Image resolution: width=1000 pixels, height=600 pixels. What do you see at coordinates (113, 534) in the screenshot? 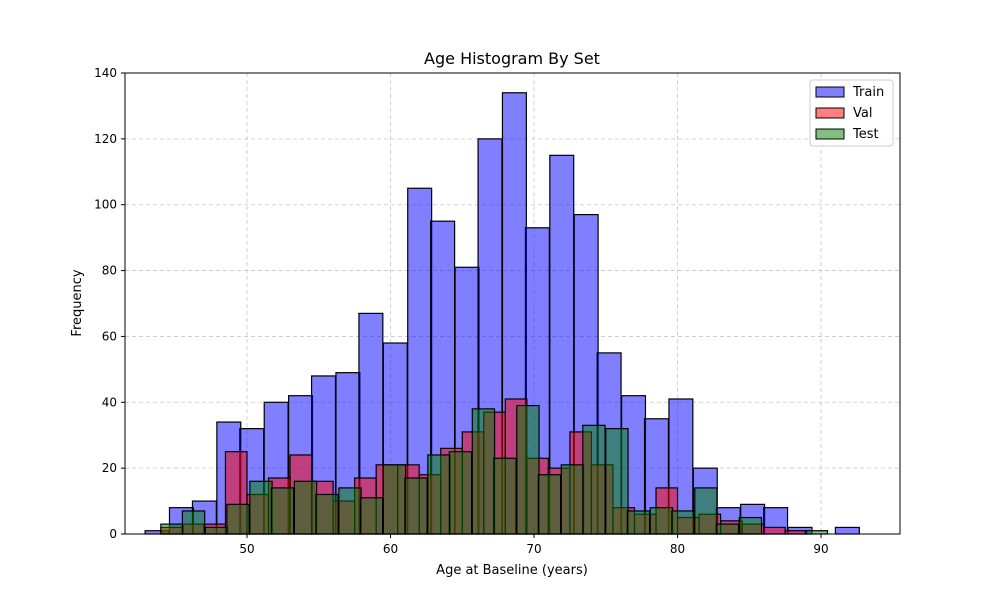
I see `y-tick-label: 0` at bounding box center [113, 534].